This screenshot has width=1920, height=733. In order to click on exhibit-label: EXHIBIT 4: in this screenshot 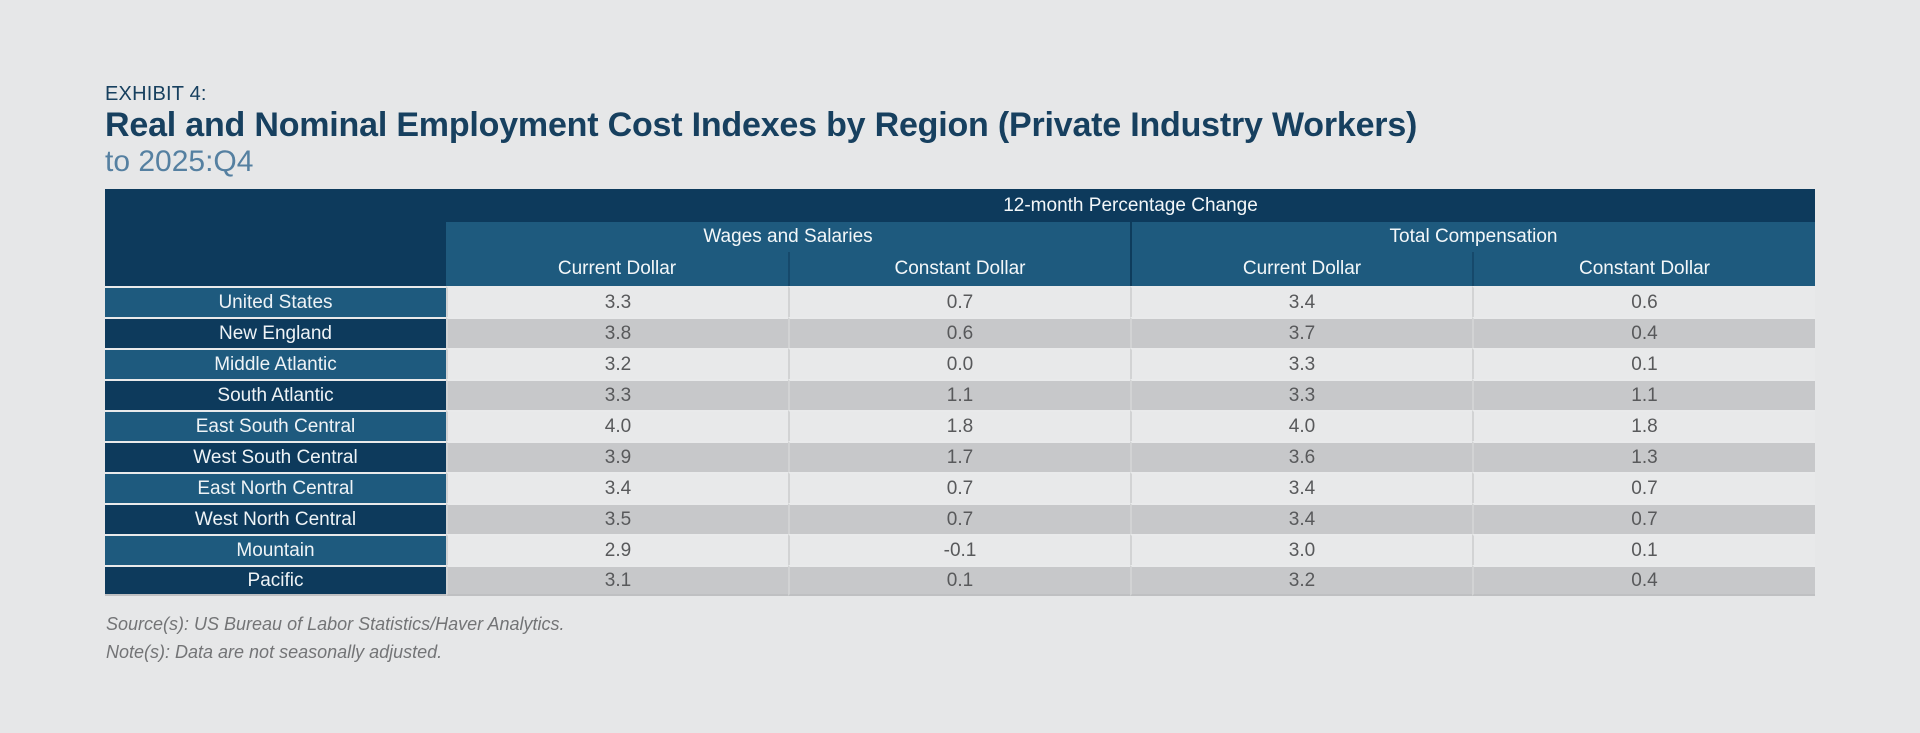, I will do `click(156, 94)`.